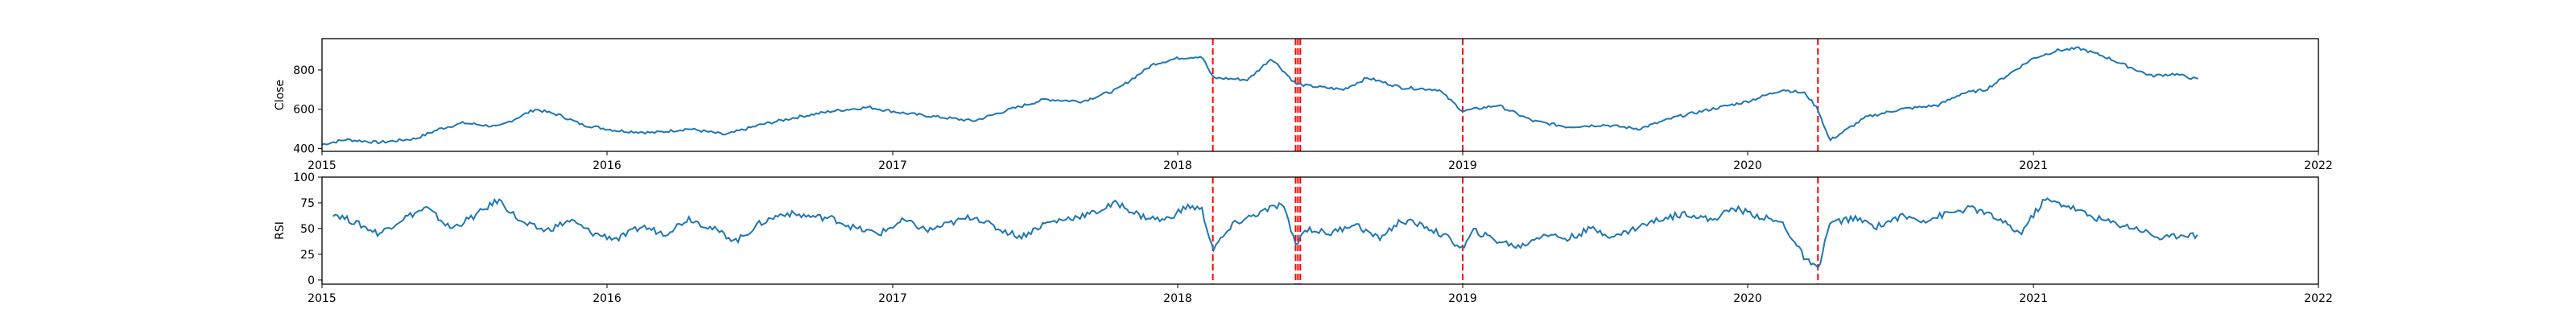 The width and height of the screenshot is (2576, 322). What do you see at coordinates (1515, 231) in the screenshot?
I see `rsi-event-markers` at bounding box center [1515, 231].